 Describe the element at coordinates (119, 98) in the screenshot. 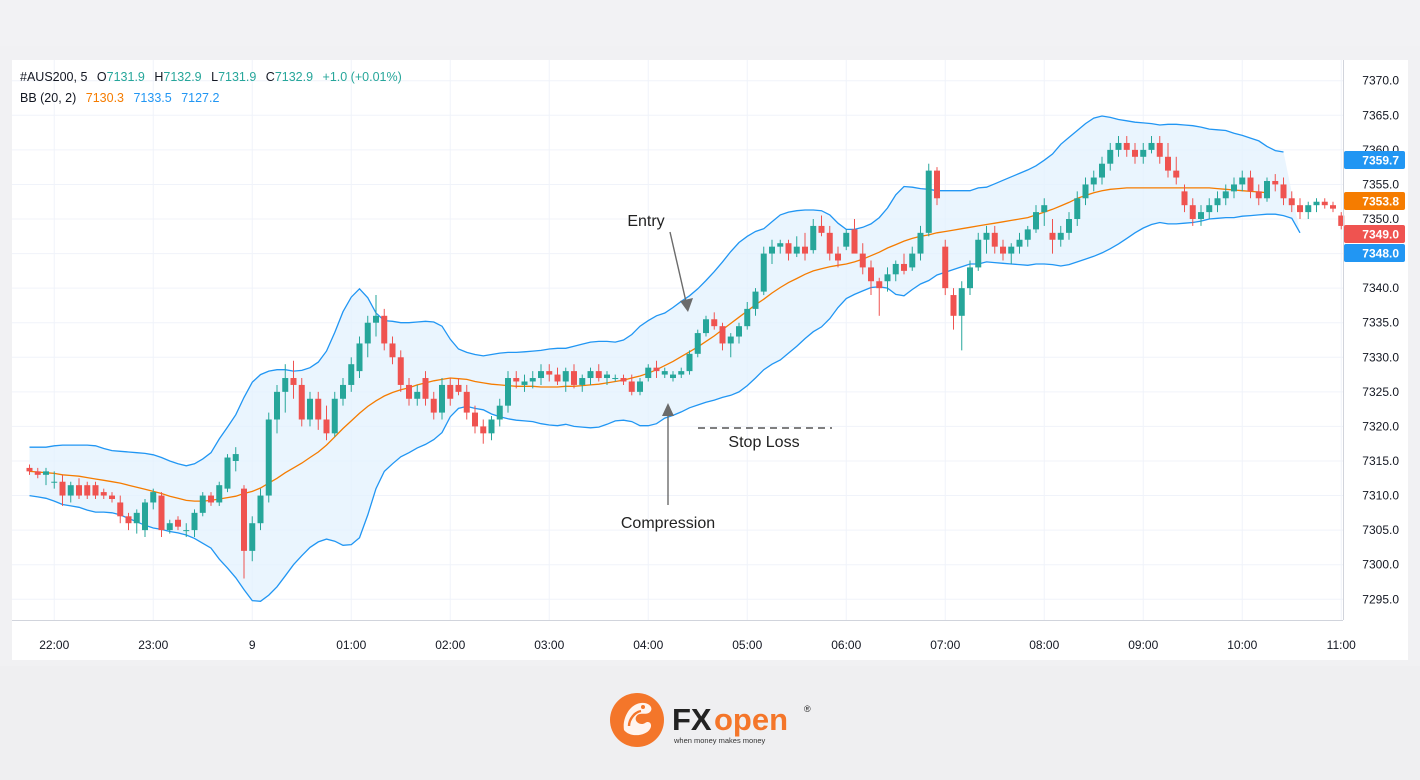

I see `legend-indicator: BB (20, 2) 7130.3 7133.5 7127.2` at that location.